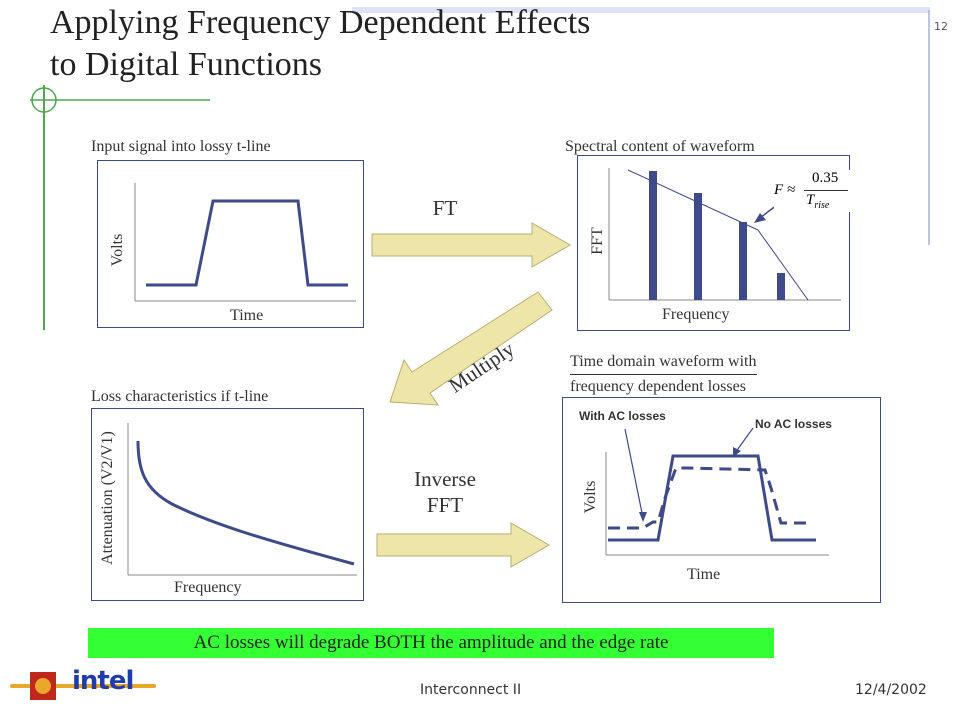 The image size is (960, 720). I want to click on loss-curve, so click(245, 503).